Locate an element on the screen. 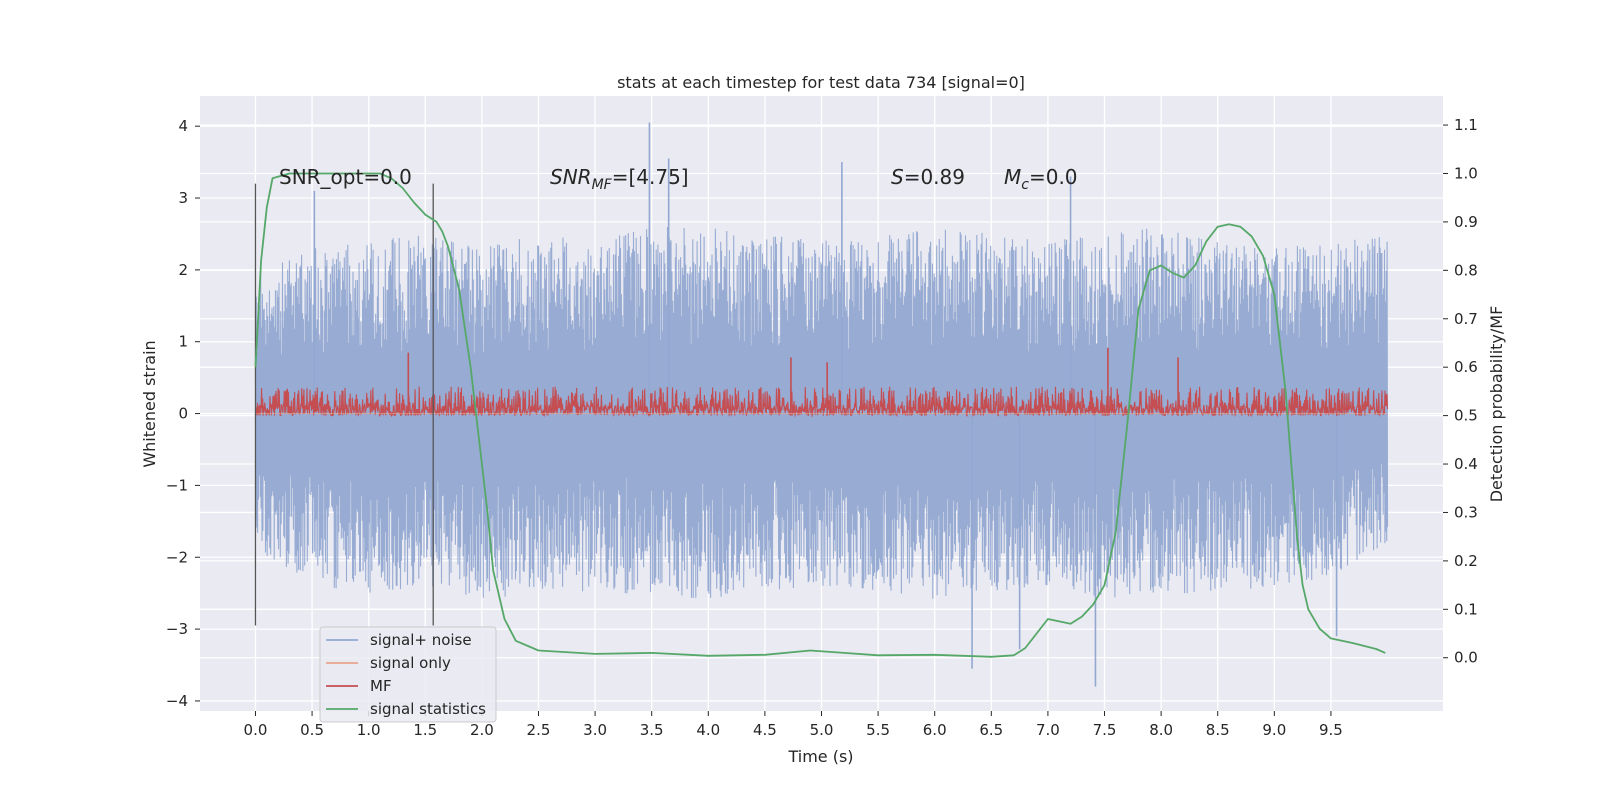  y-axis-ticks: 4 3 2 1 0 −1 −2 −3 −4 is located at coordinates (183, 413).